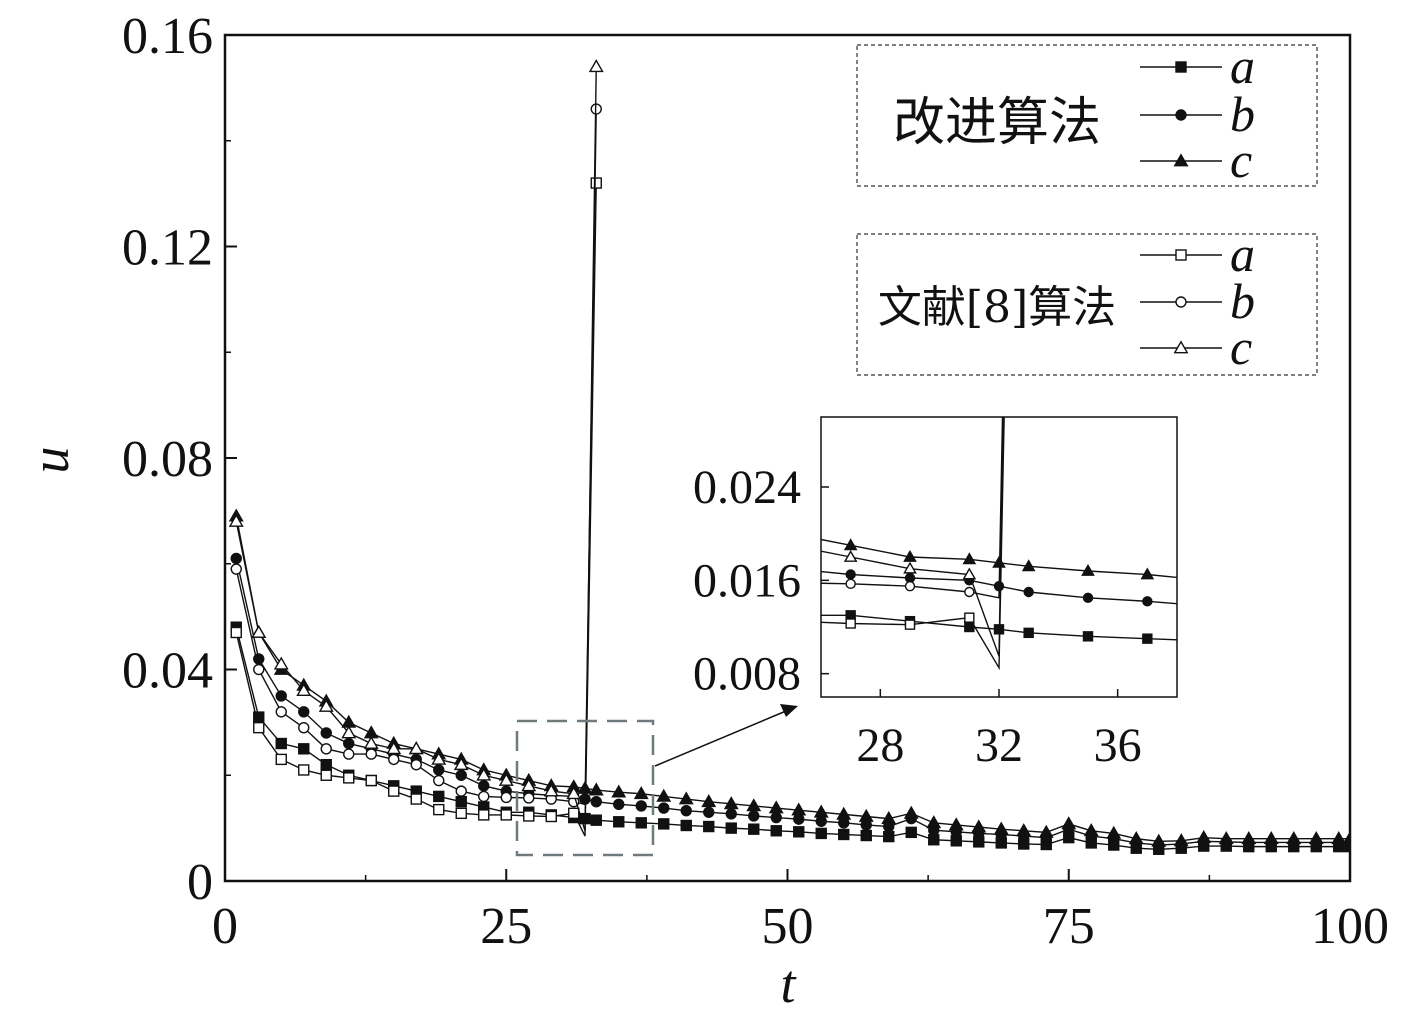 This screenshot has height=1025, width=1417. Describe the element at coordinates (1350, 926) in the screenshot. I see `x-tick-label: 100` at that location.